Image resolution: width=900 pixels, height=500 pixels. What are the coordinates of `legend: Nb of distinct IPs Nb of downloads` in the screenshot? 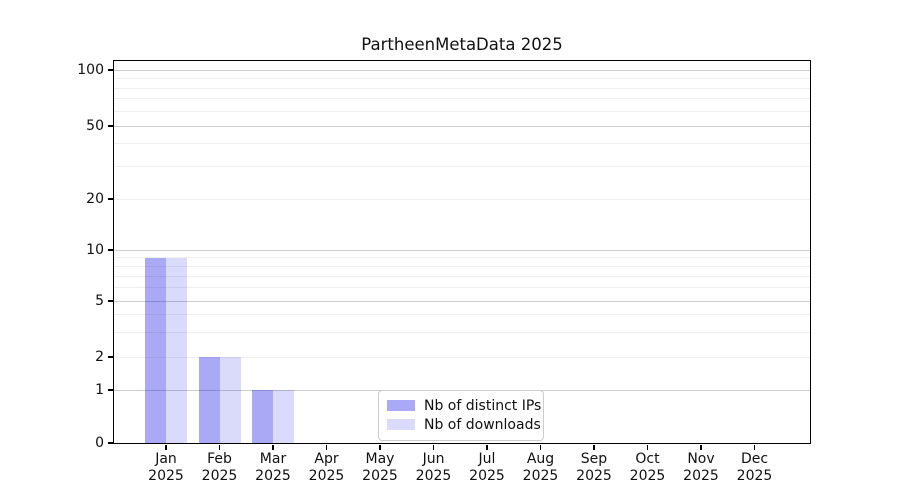 It's located at (461, 415).